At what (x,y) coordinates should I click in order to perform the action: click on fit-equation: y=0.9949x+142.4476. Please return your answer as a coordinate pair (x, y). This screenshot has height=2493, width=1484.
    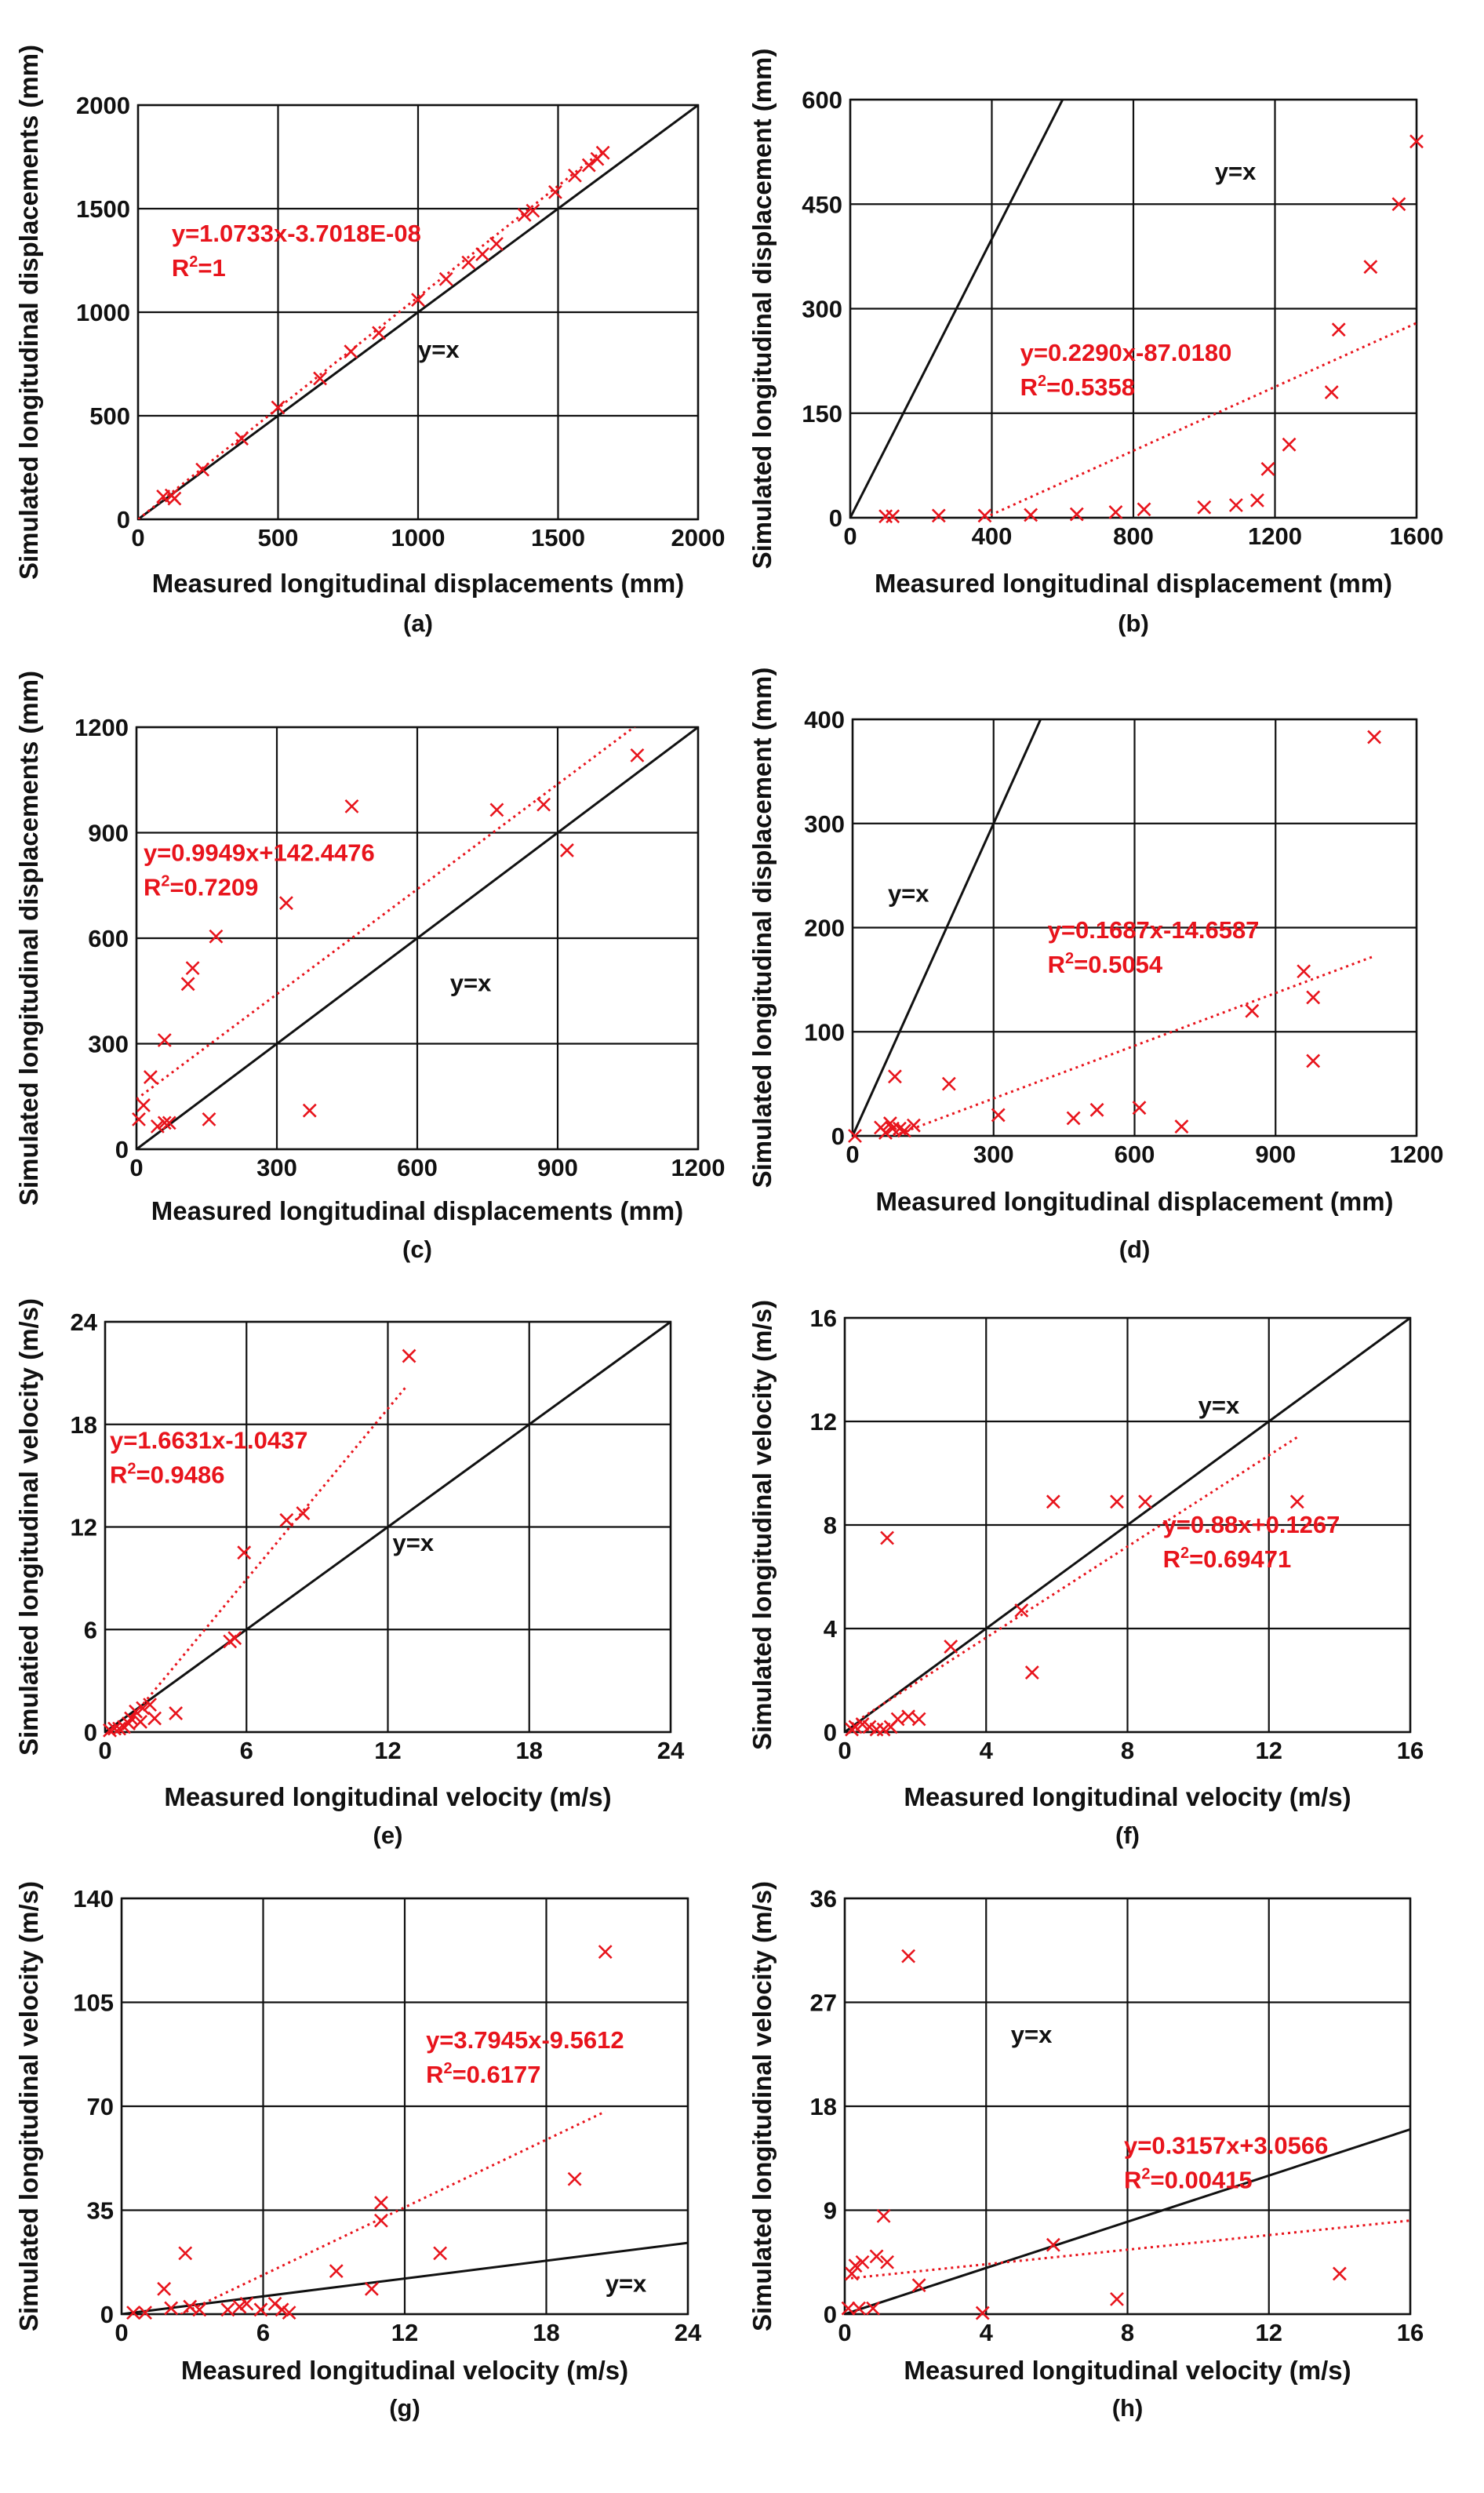
    Looking at the image, I should click on (259, 853).